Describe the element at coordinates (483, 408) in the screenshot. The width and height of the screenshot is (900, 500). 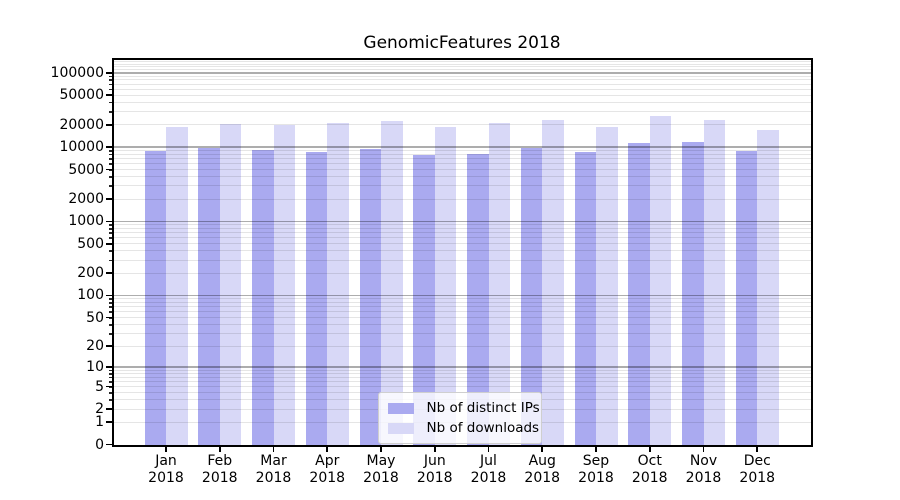
I see `legend-label-distinct-ips: Nb of distinct IPs` at that location.